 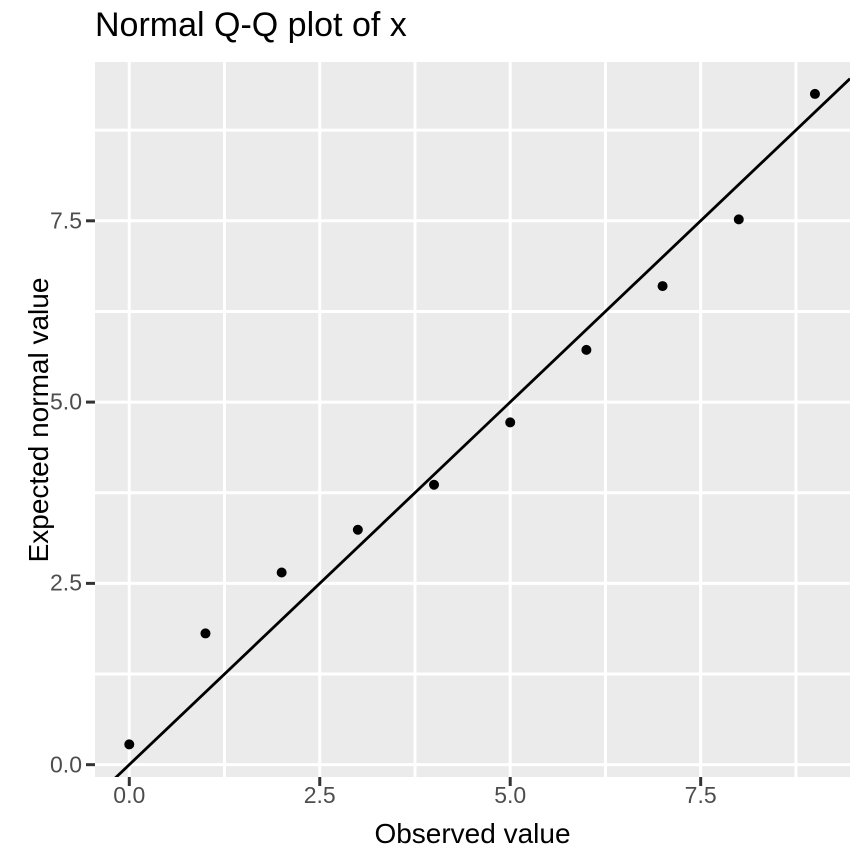 What do you see at coordinates (700, 795) in the screenshot?
I see `x-tick-label: 7.5` at bounding box center [700, 795].